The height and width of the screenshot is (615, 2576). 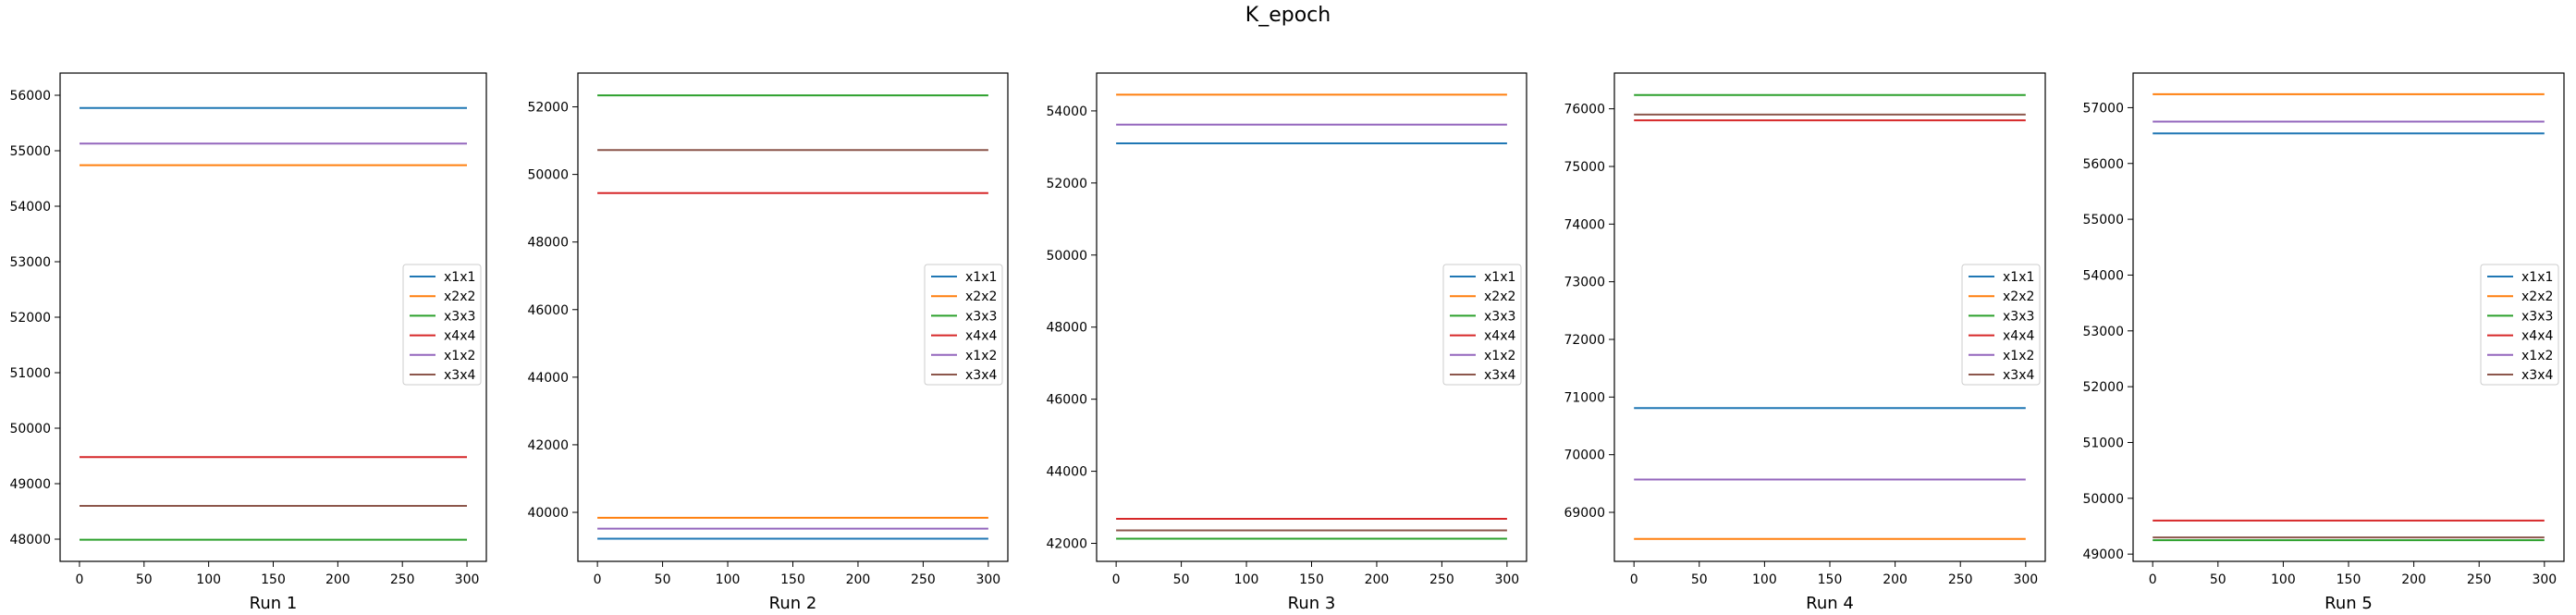 What do you see at coordinates (1584, 513) in the screenshot?
I see `y-tick-label: 69000` at bounding box center [1584, 513].